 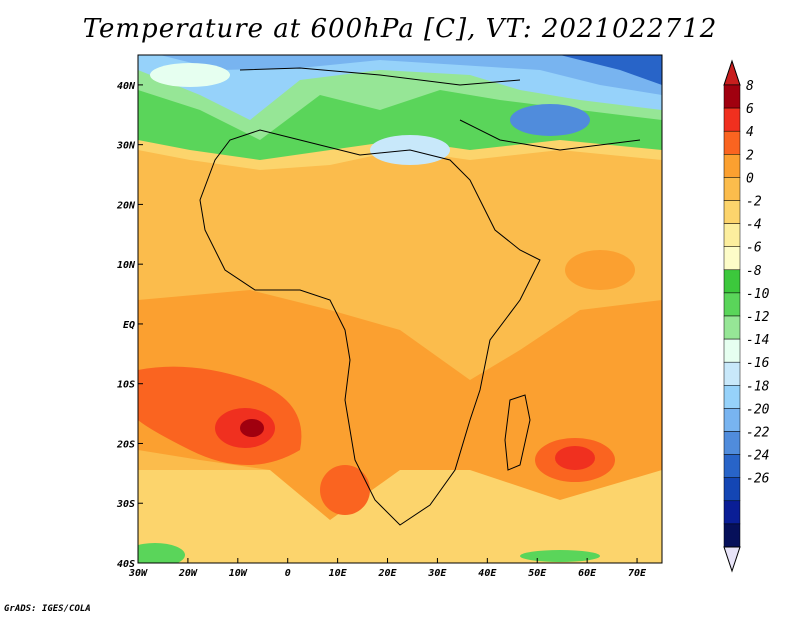 I want to click on lat-tick-label: EQ, so click(x=129, y=325).